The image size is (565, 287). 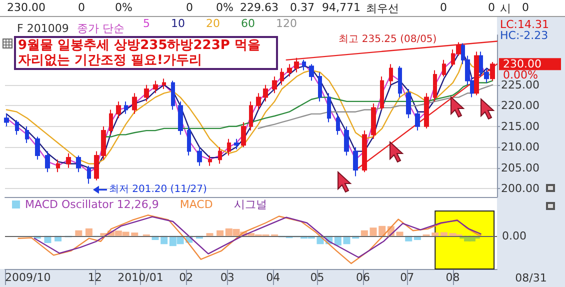 What do you see at coordinates (387, 39) in the screenshot?
I see `annotation: 최고 235.25 (08/05)` at bounding box center [387, 39].